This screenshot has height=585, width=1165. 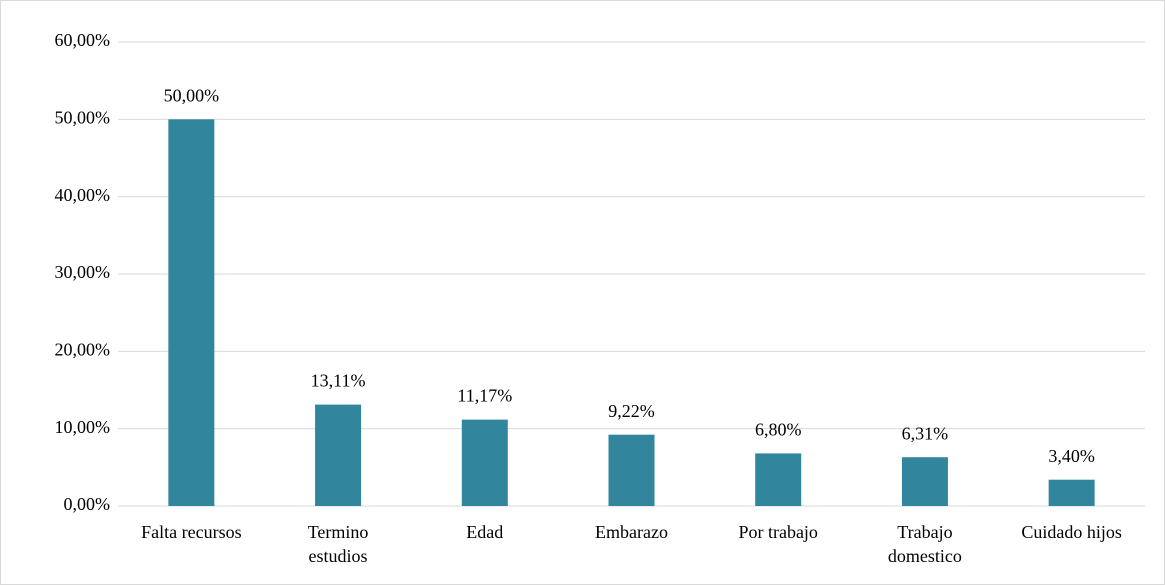 What do you see at coordinates (191, 532) in the screenshot?
I see `x-tick-label: Falta recursos` at bounding box center [191, 532].